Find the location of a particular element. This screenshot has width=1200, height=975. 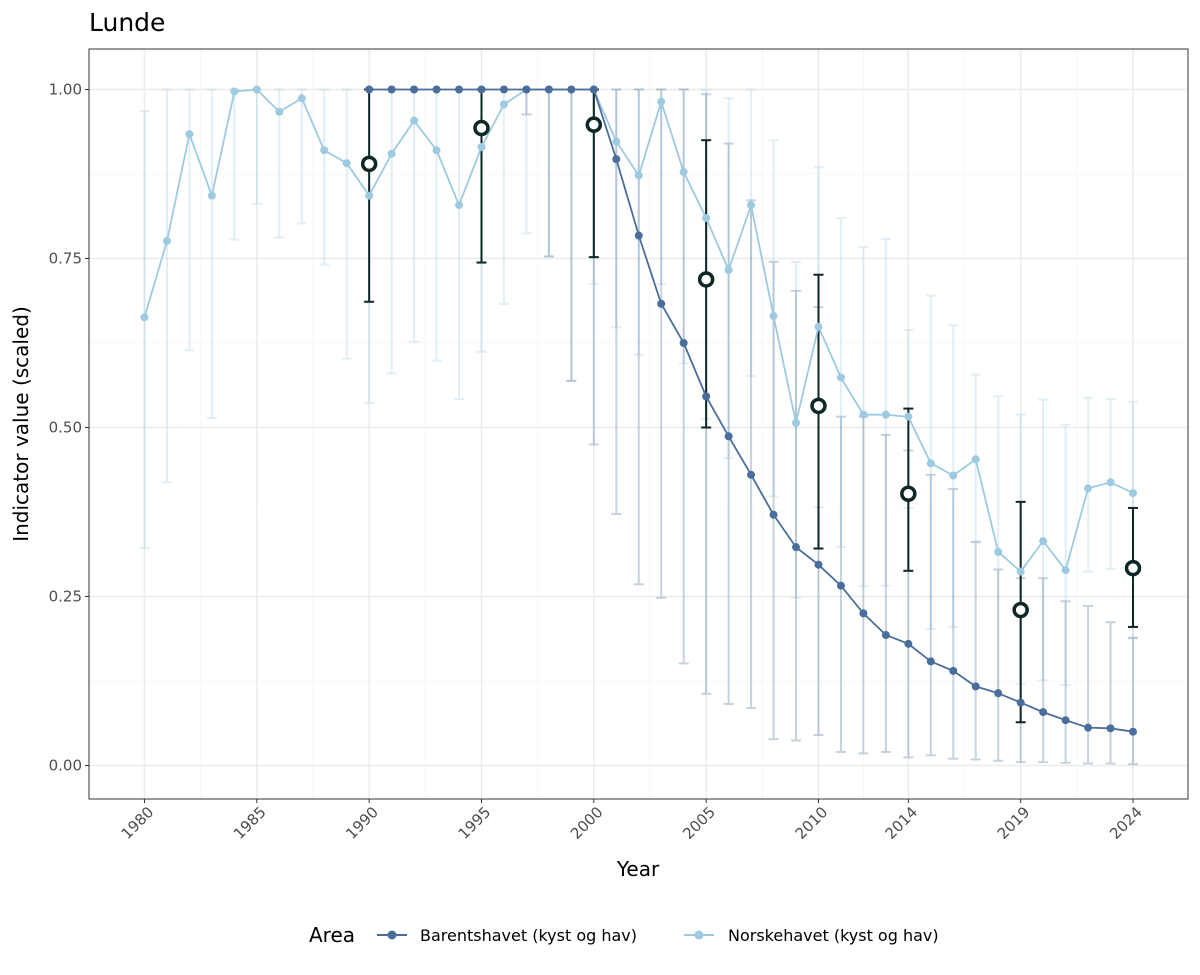

legend-label-barentshavet: Barentshavet (kyst og hav) is located at coordinates (528, 935).